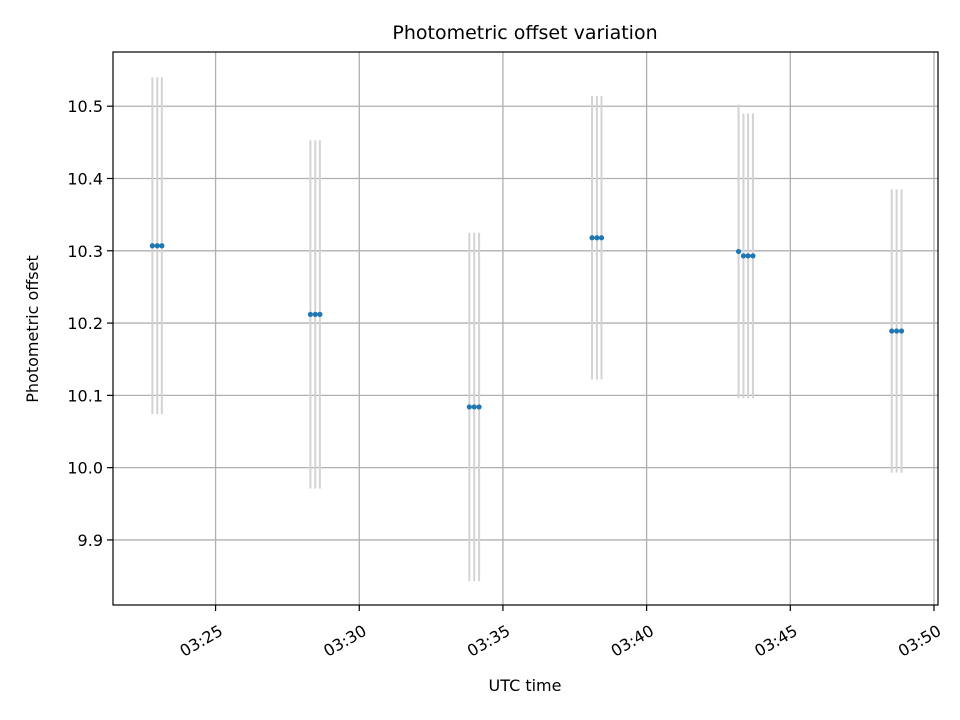  I want to click on chart-title: Photometric offset variation, so click(524, 33).